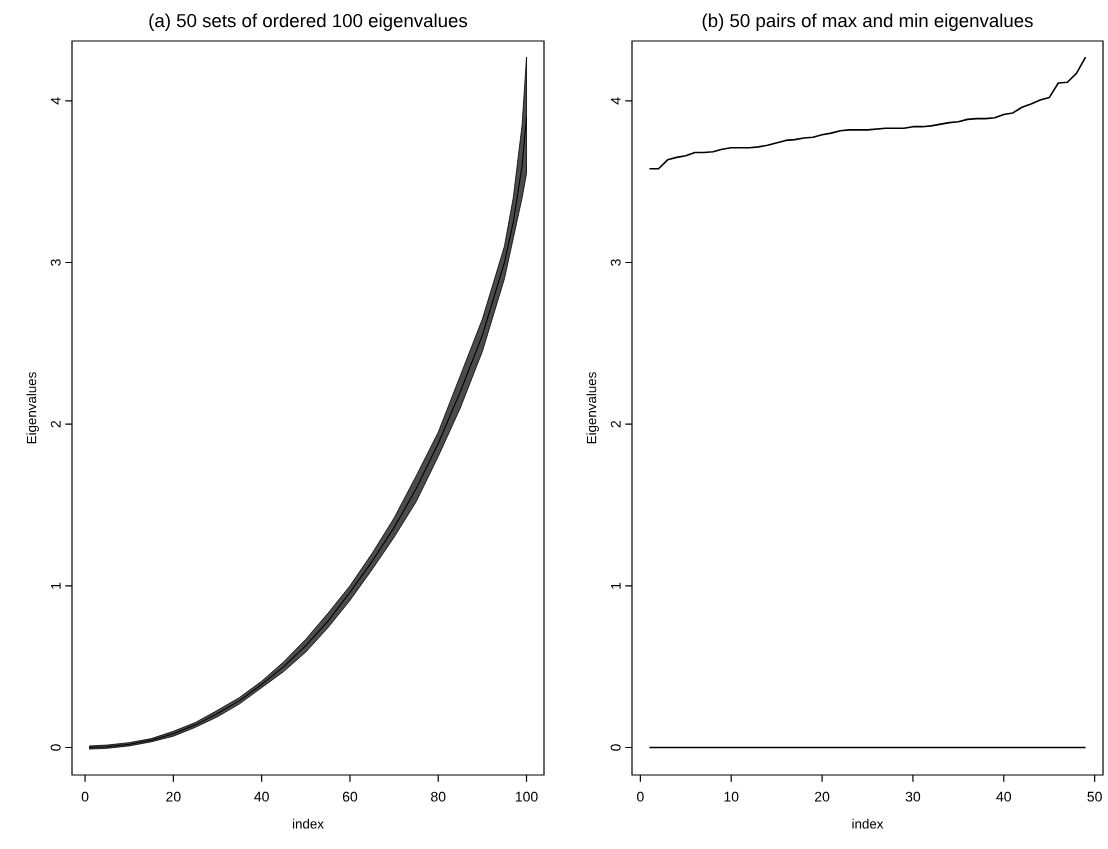 Image resolution: width=1108 pixels, height=849 pixels. Describe the element at coordinates (308, 22) in the screenshot. I see `chart-title: (a) 50 sets of ordered 100 eigenvalues` at that location.